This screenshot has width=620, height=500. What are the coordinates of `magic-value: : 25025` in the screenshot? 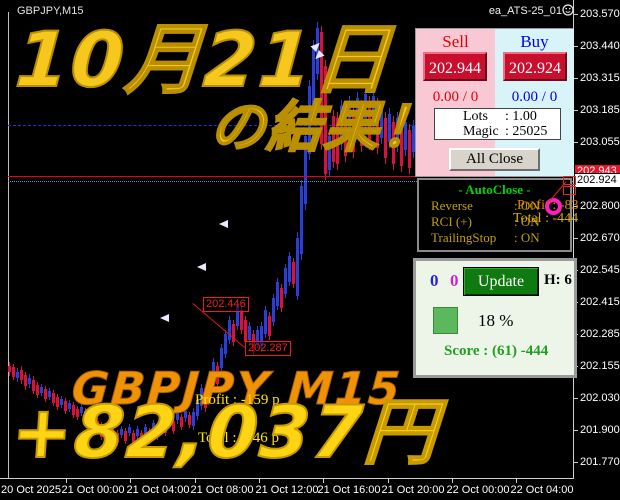 It's located at (526, 131).